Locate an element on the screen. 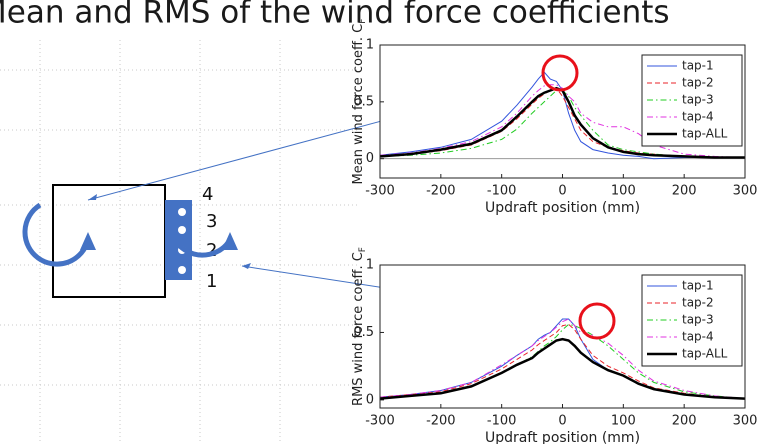  y-axis-label: RMS wind force coeff. CF is located at coordinates (359, 326).